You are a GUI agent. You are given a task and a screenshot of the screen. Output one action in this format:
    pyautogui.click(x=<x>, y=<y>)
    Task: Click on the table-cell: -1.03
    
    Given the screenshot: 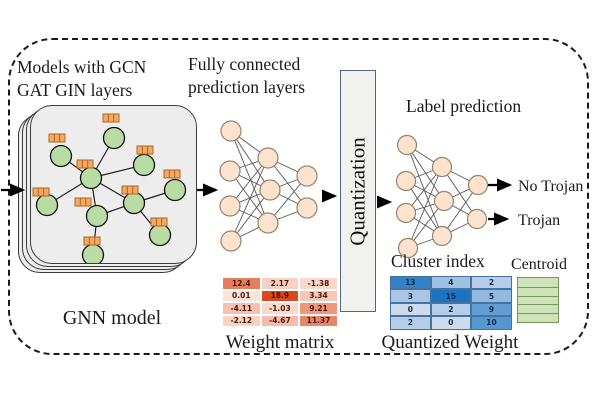 What is the action you would take?
    pyautogui.click(x=280, y=308)
    